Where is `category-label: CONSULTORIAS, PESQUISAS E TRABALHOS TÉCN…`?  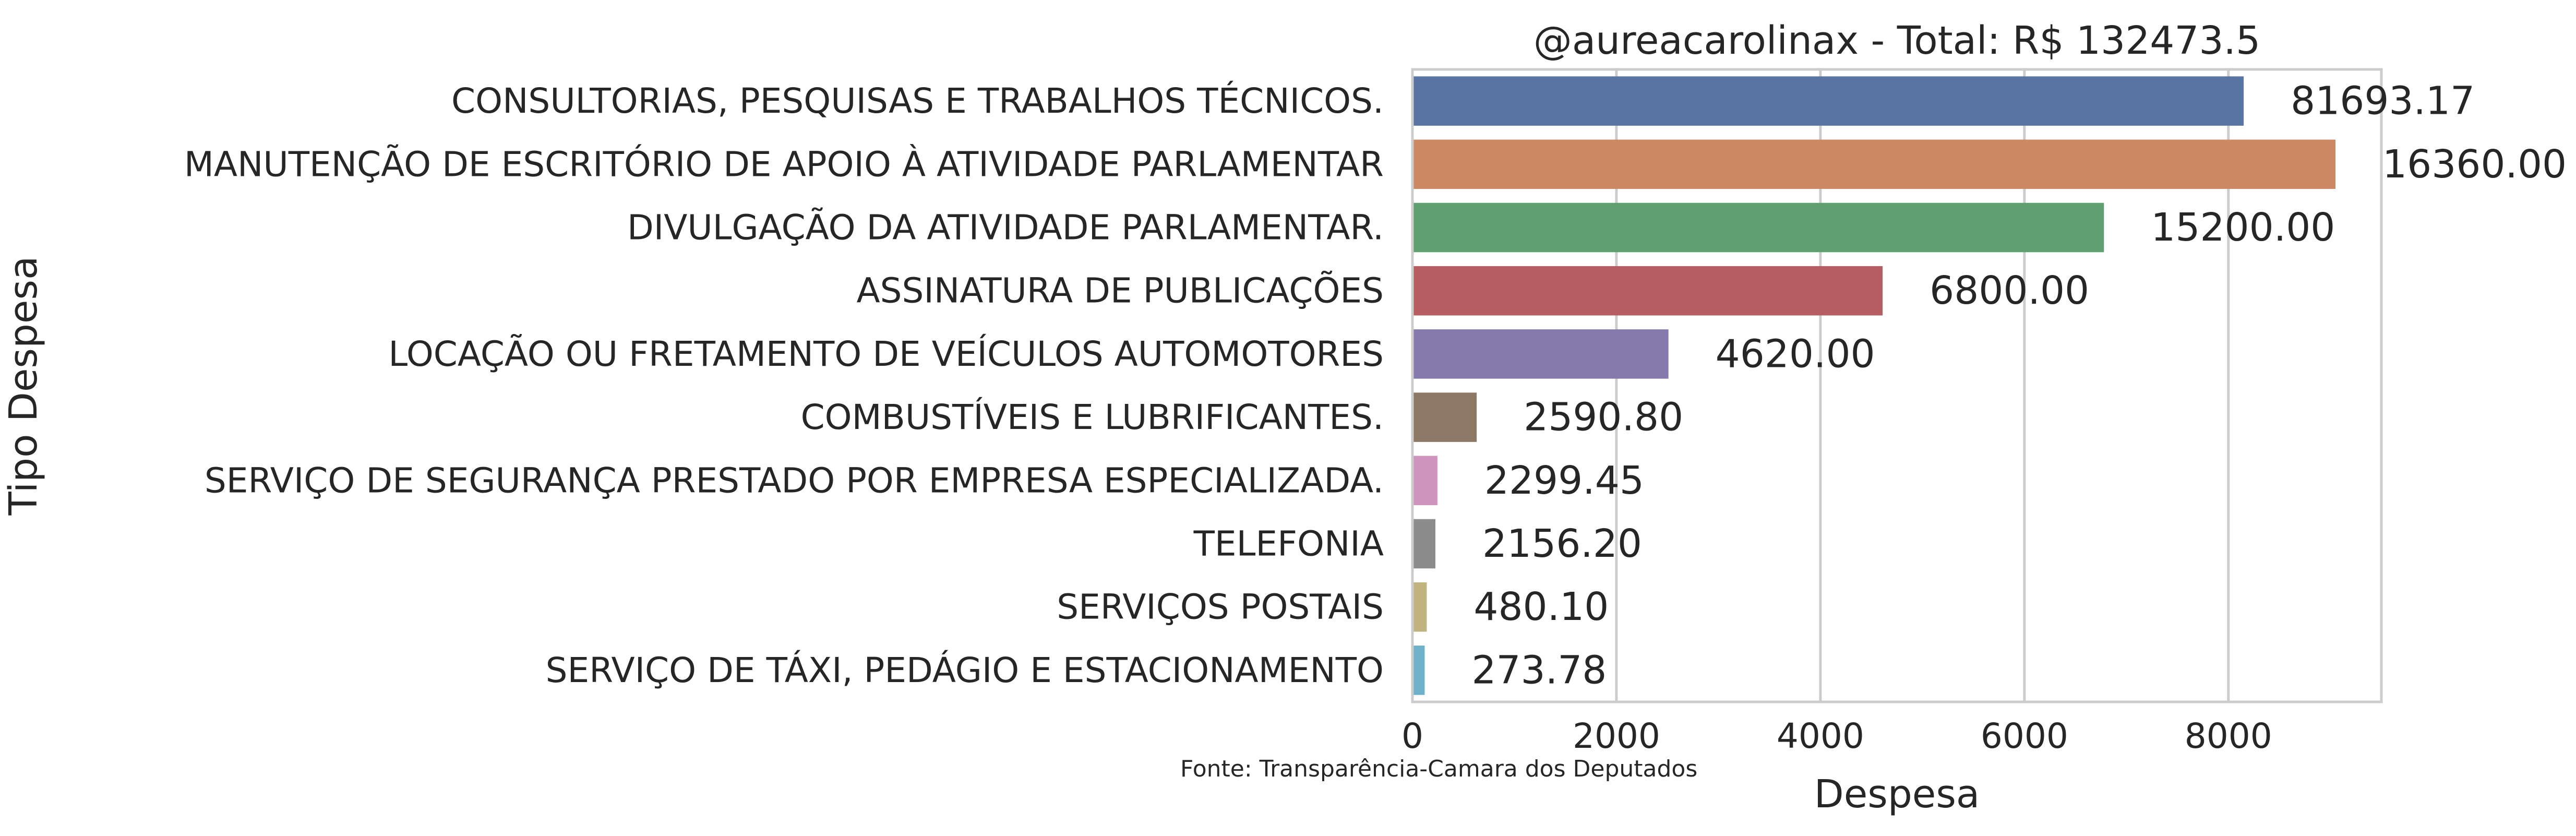 category-label: CONSULTORIAS, PESQUISAS E TRABALHOS TÉCN… is located at coordinates (917, 101).